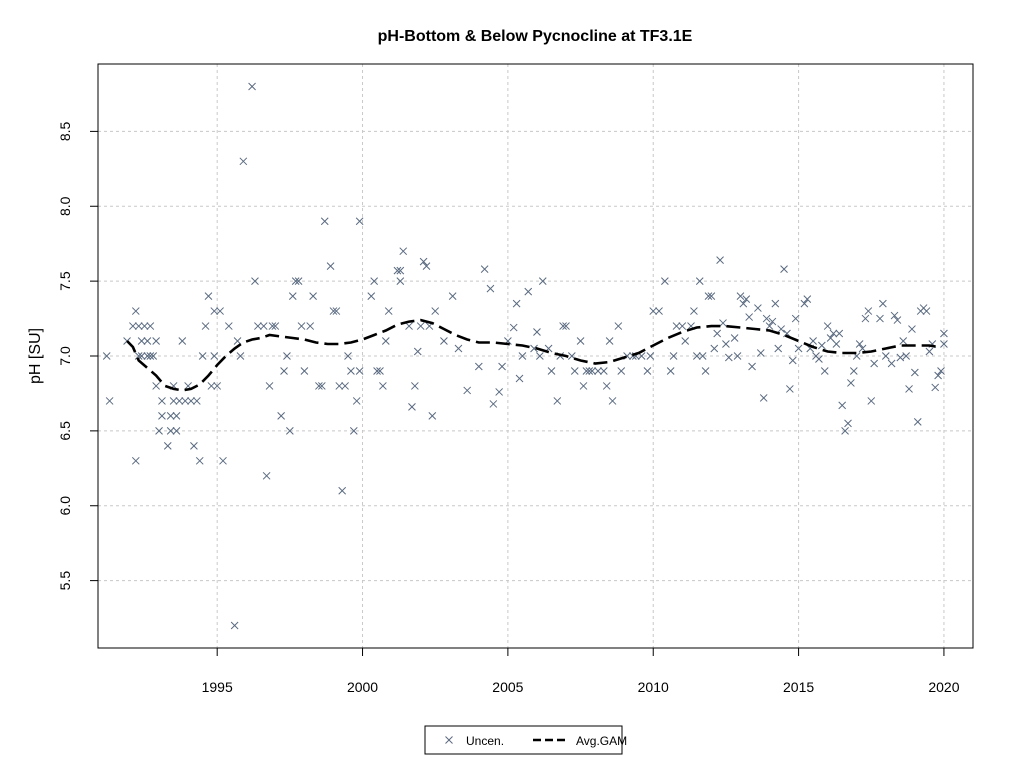 This screenshot has height=768, width=1024. What do you see at coordinates (581, 671) in the screenshot?
I see `x-axis: 1995 2000 2005 2010 2015 2020` at bounding box center [581, 671].